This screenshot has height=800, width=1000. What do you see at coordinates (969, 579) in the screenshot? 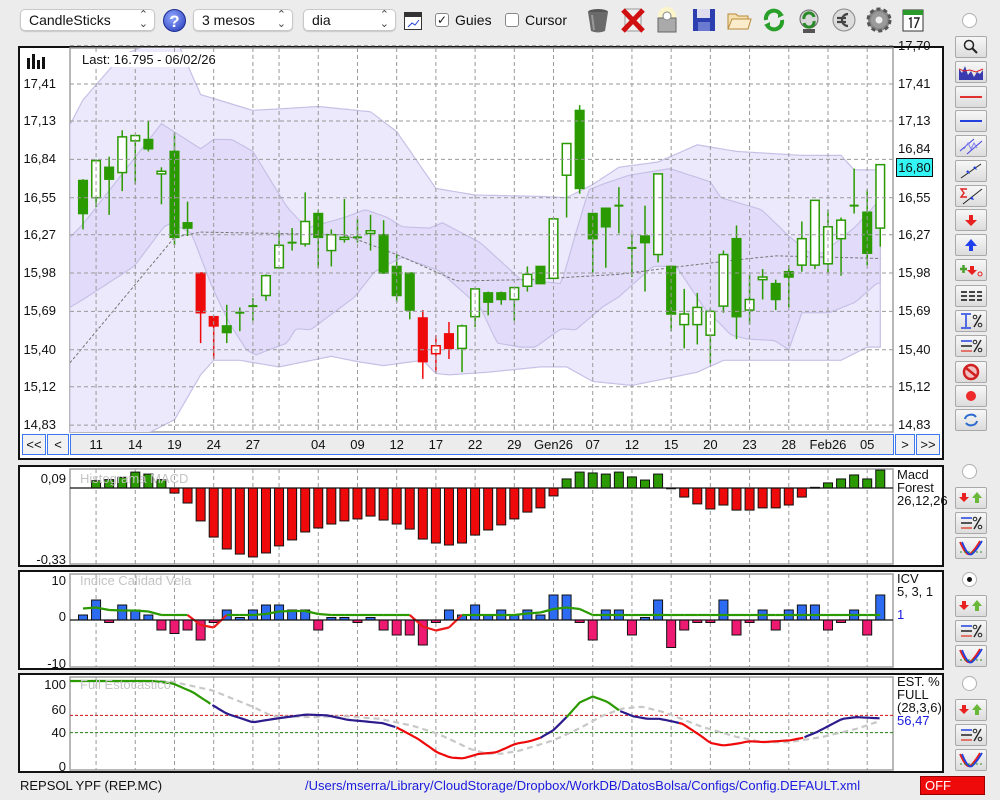
I see `icv-panel-radio` at bounding box center [969, 579].